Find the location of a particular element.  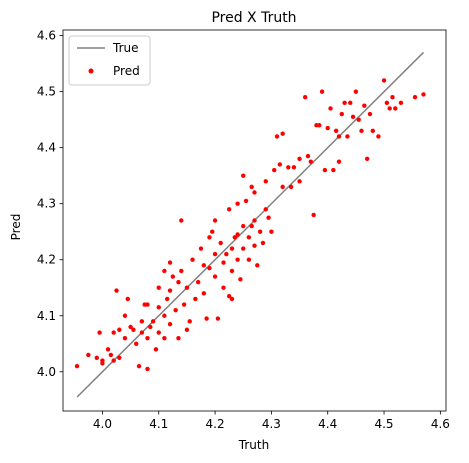

legend-label-true: True is located at coordinates (125, 48).